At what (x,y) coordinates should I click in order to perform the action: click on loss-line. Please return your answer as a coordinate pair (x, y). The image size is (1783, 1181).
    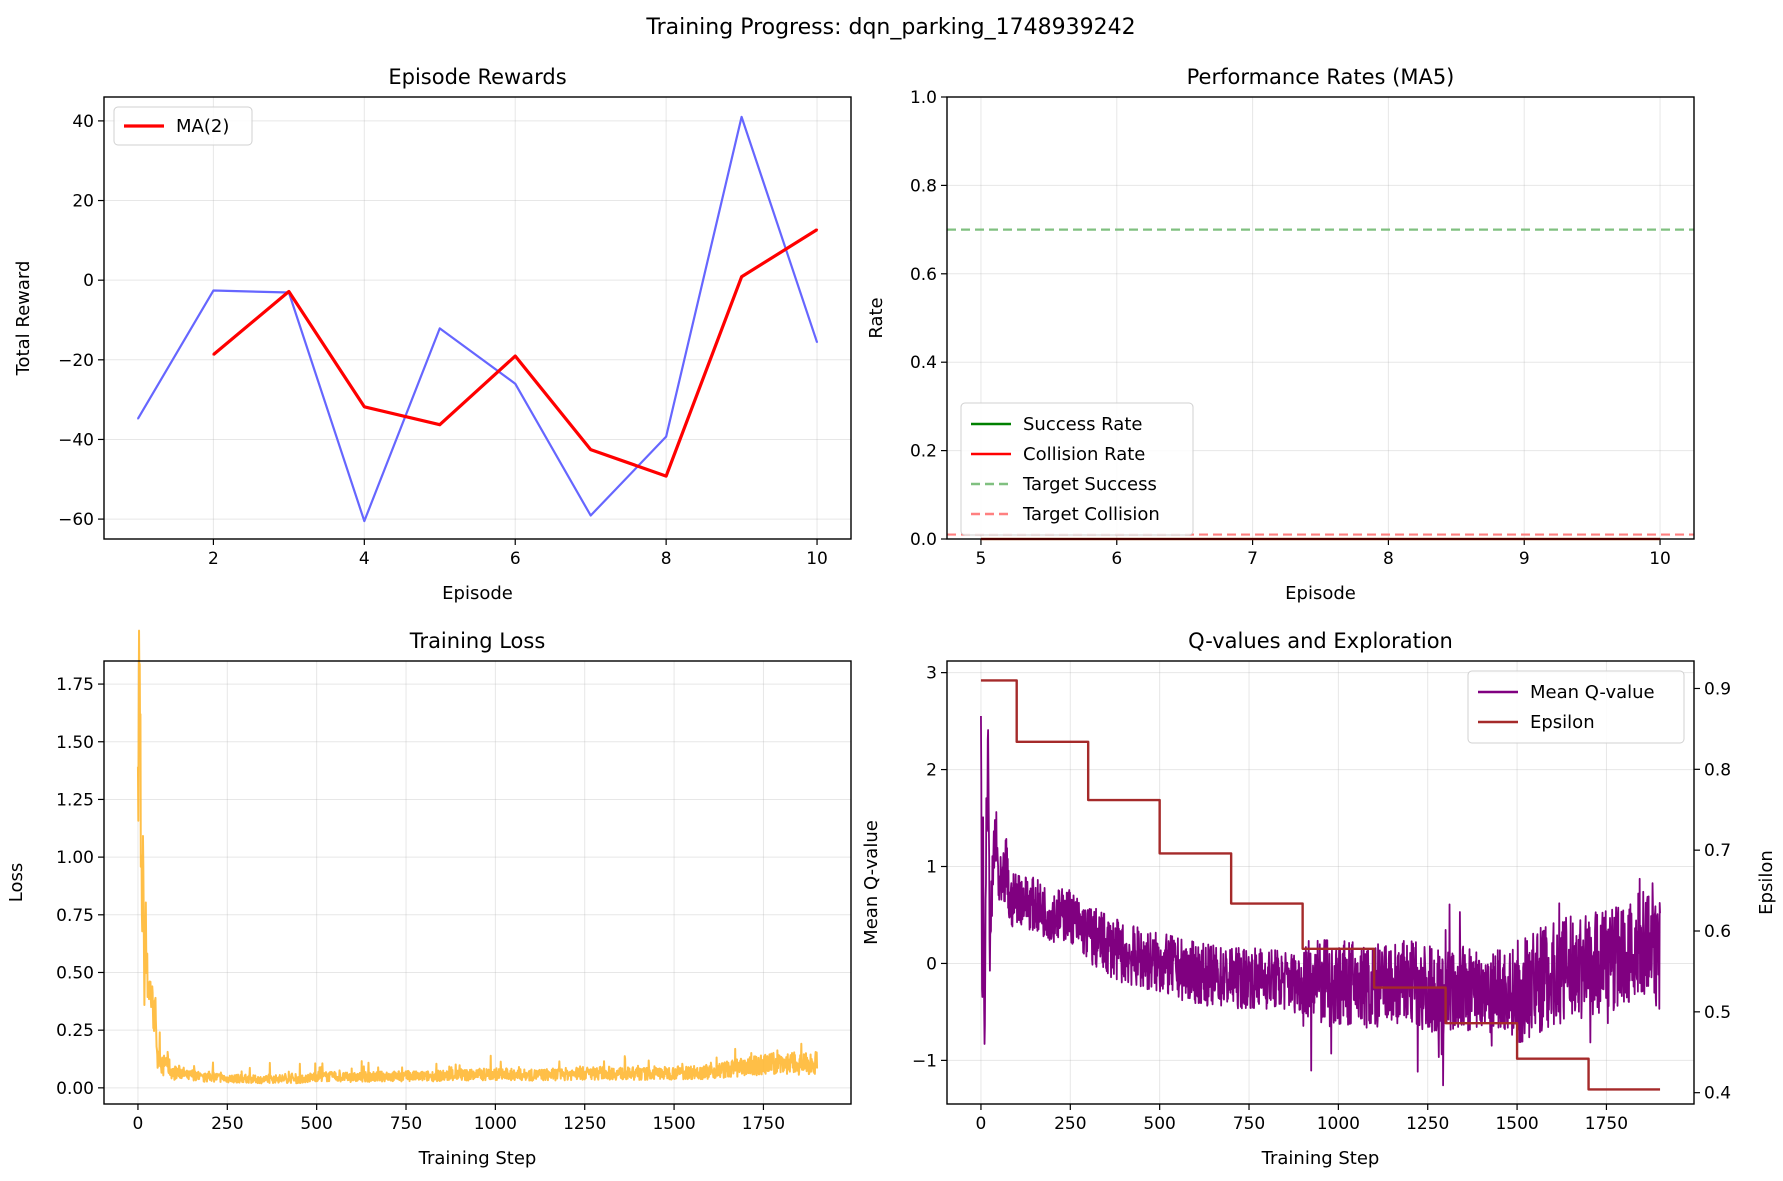
    Looking at the image, I should click on (477, 857).